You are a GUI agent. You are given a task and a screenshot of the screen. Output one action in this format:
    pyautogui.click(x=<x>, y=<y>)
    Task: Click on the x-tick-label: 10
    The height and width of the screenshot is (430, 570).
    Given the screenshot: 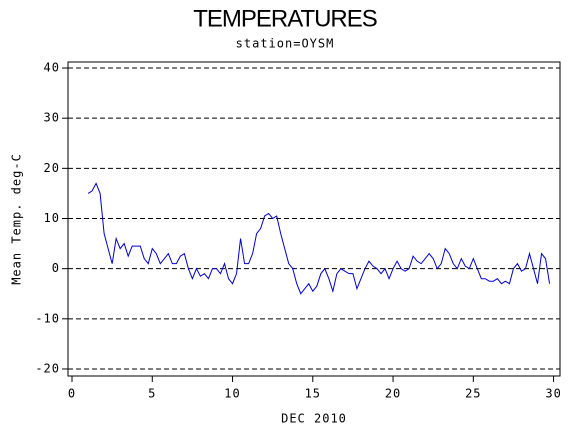 What is the action you would take?
    pyautogui.click(x=232, y=394)
    